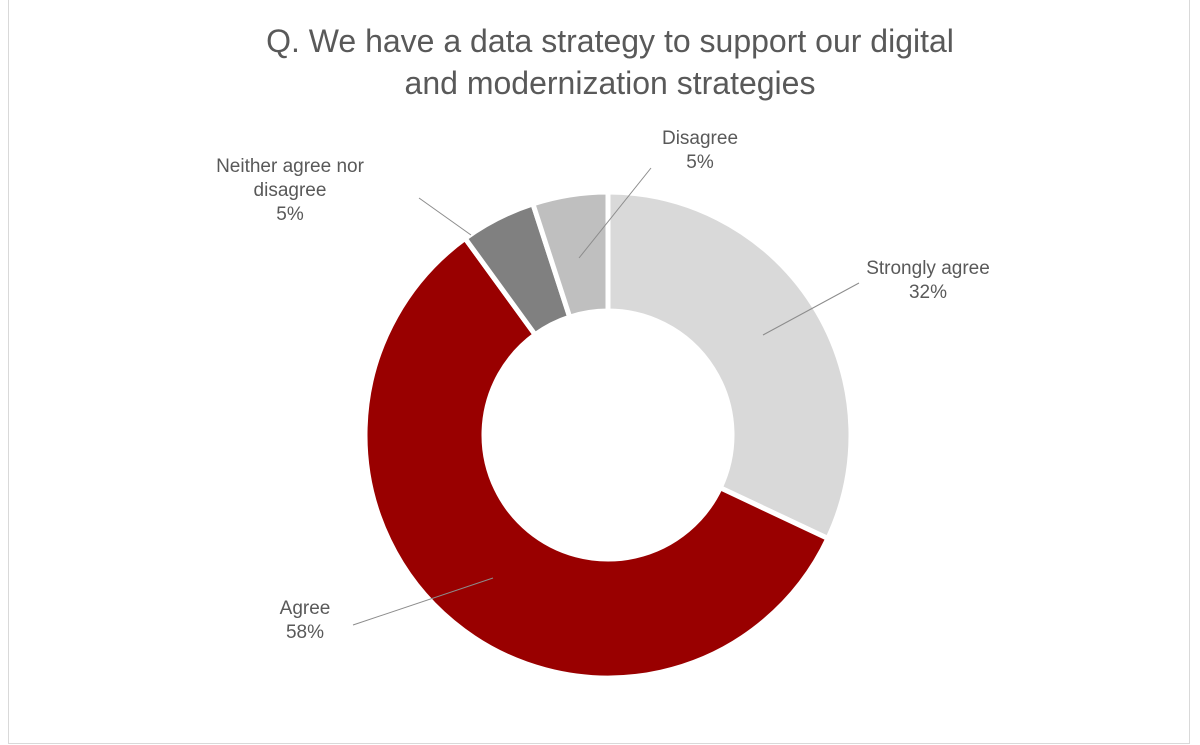 Image resolution: width=1200 pixels, height=745 pixels. I want to click on category-label: Neither agree nor disagree, so click(290, 178).